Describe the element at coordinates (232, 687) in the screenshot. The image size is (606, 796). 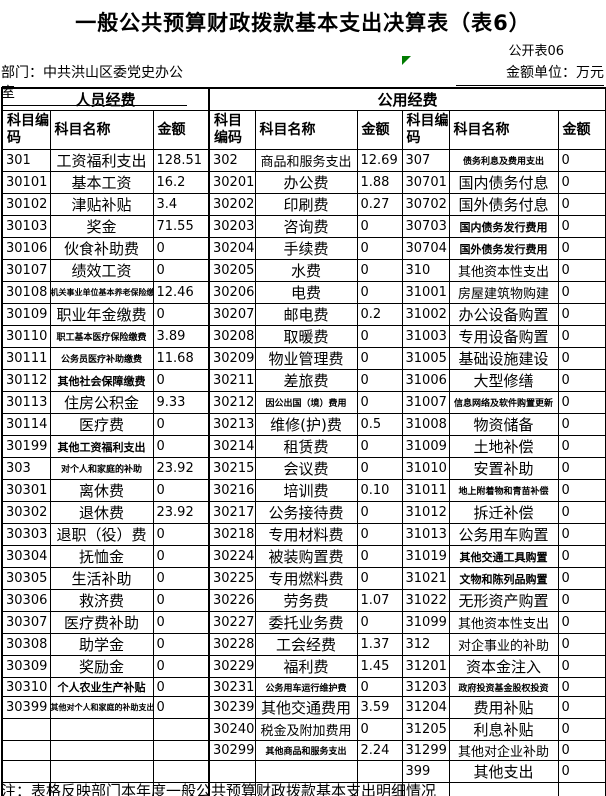
I see `subject-code-cell: 30231` at that location.